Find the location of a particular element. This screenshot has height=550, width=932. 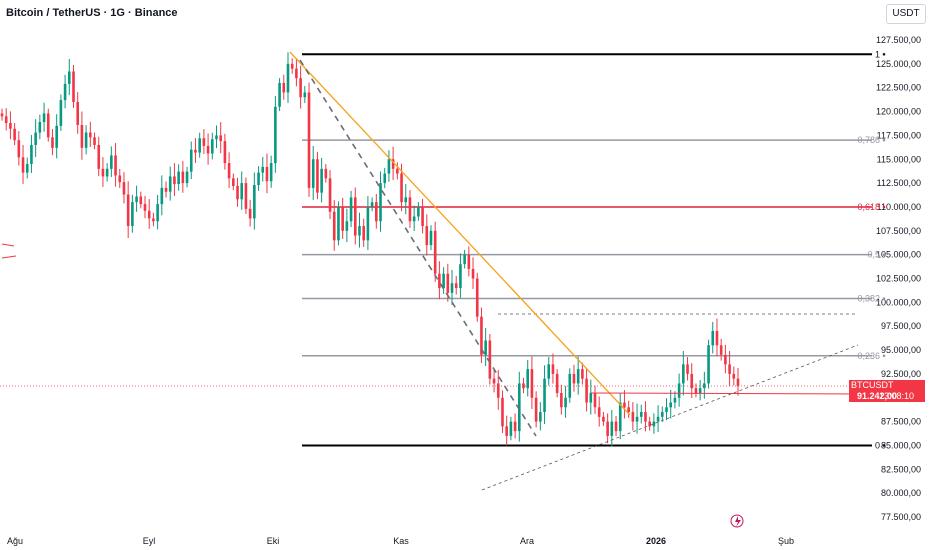

price-tag: BTCUSDT 91.242,00 13:08:10 is located at coordinates (887, 390).